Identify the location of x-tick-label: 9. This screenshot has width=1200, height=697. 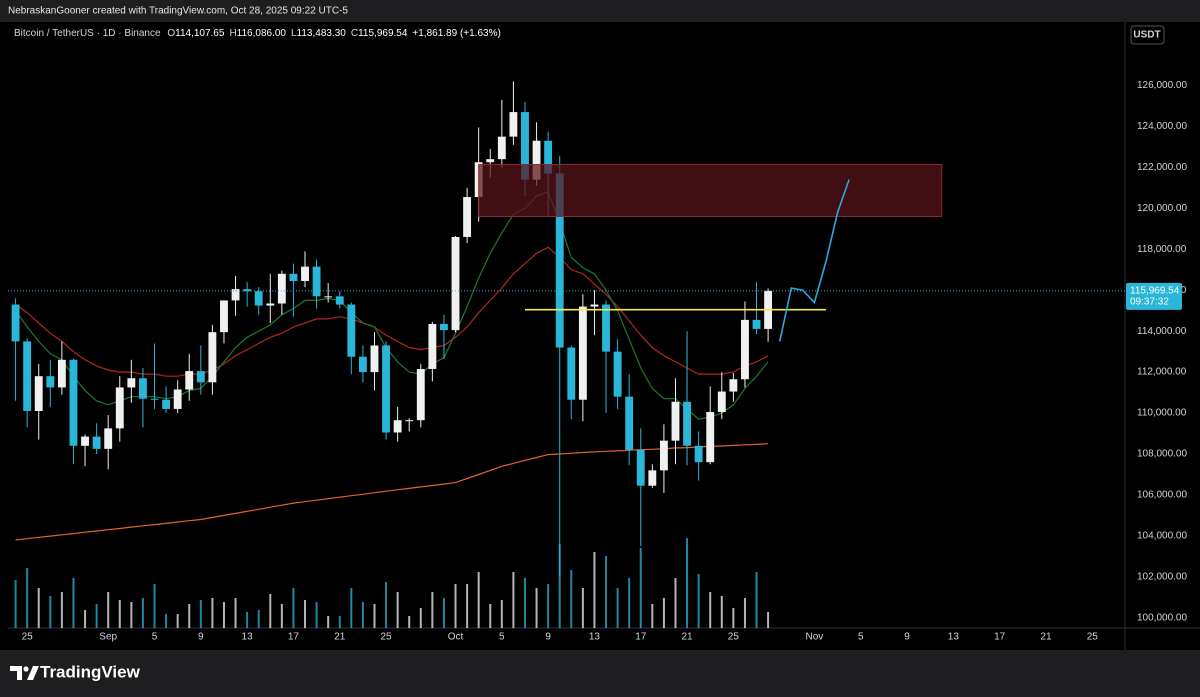
(907, 637).